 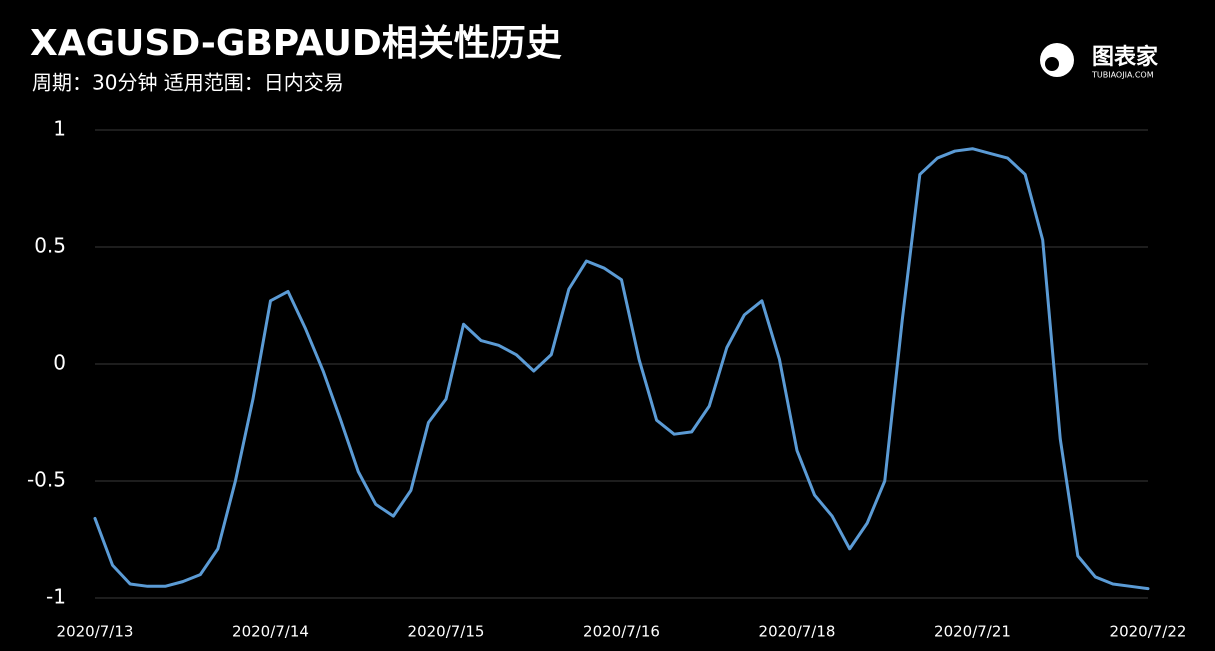 I want to click on y-tick-label: -0.5, so click(x=46, y=480).